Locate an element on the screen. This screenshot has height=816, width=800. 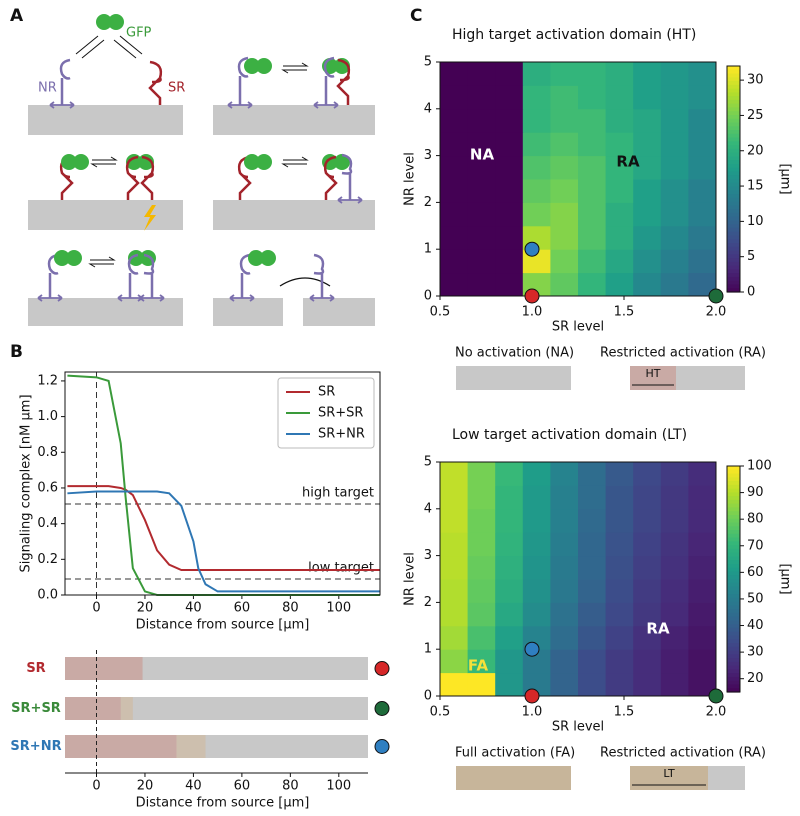
y-tick-label: 4 is located at coordinates (428, 108).